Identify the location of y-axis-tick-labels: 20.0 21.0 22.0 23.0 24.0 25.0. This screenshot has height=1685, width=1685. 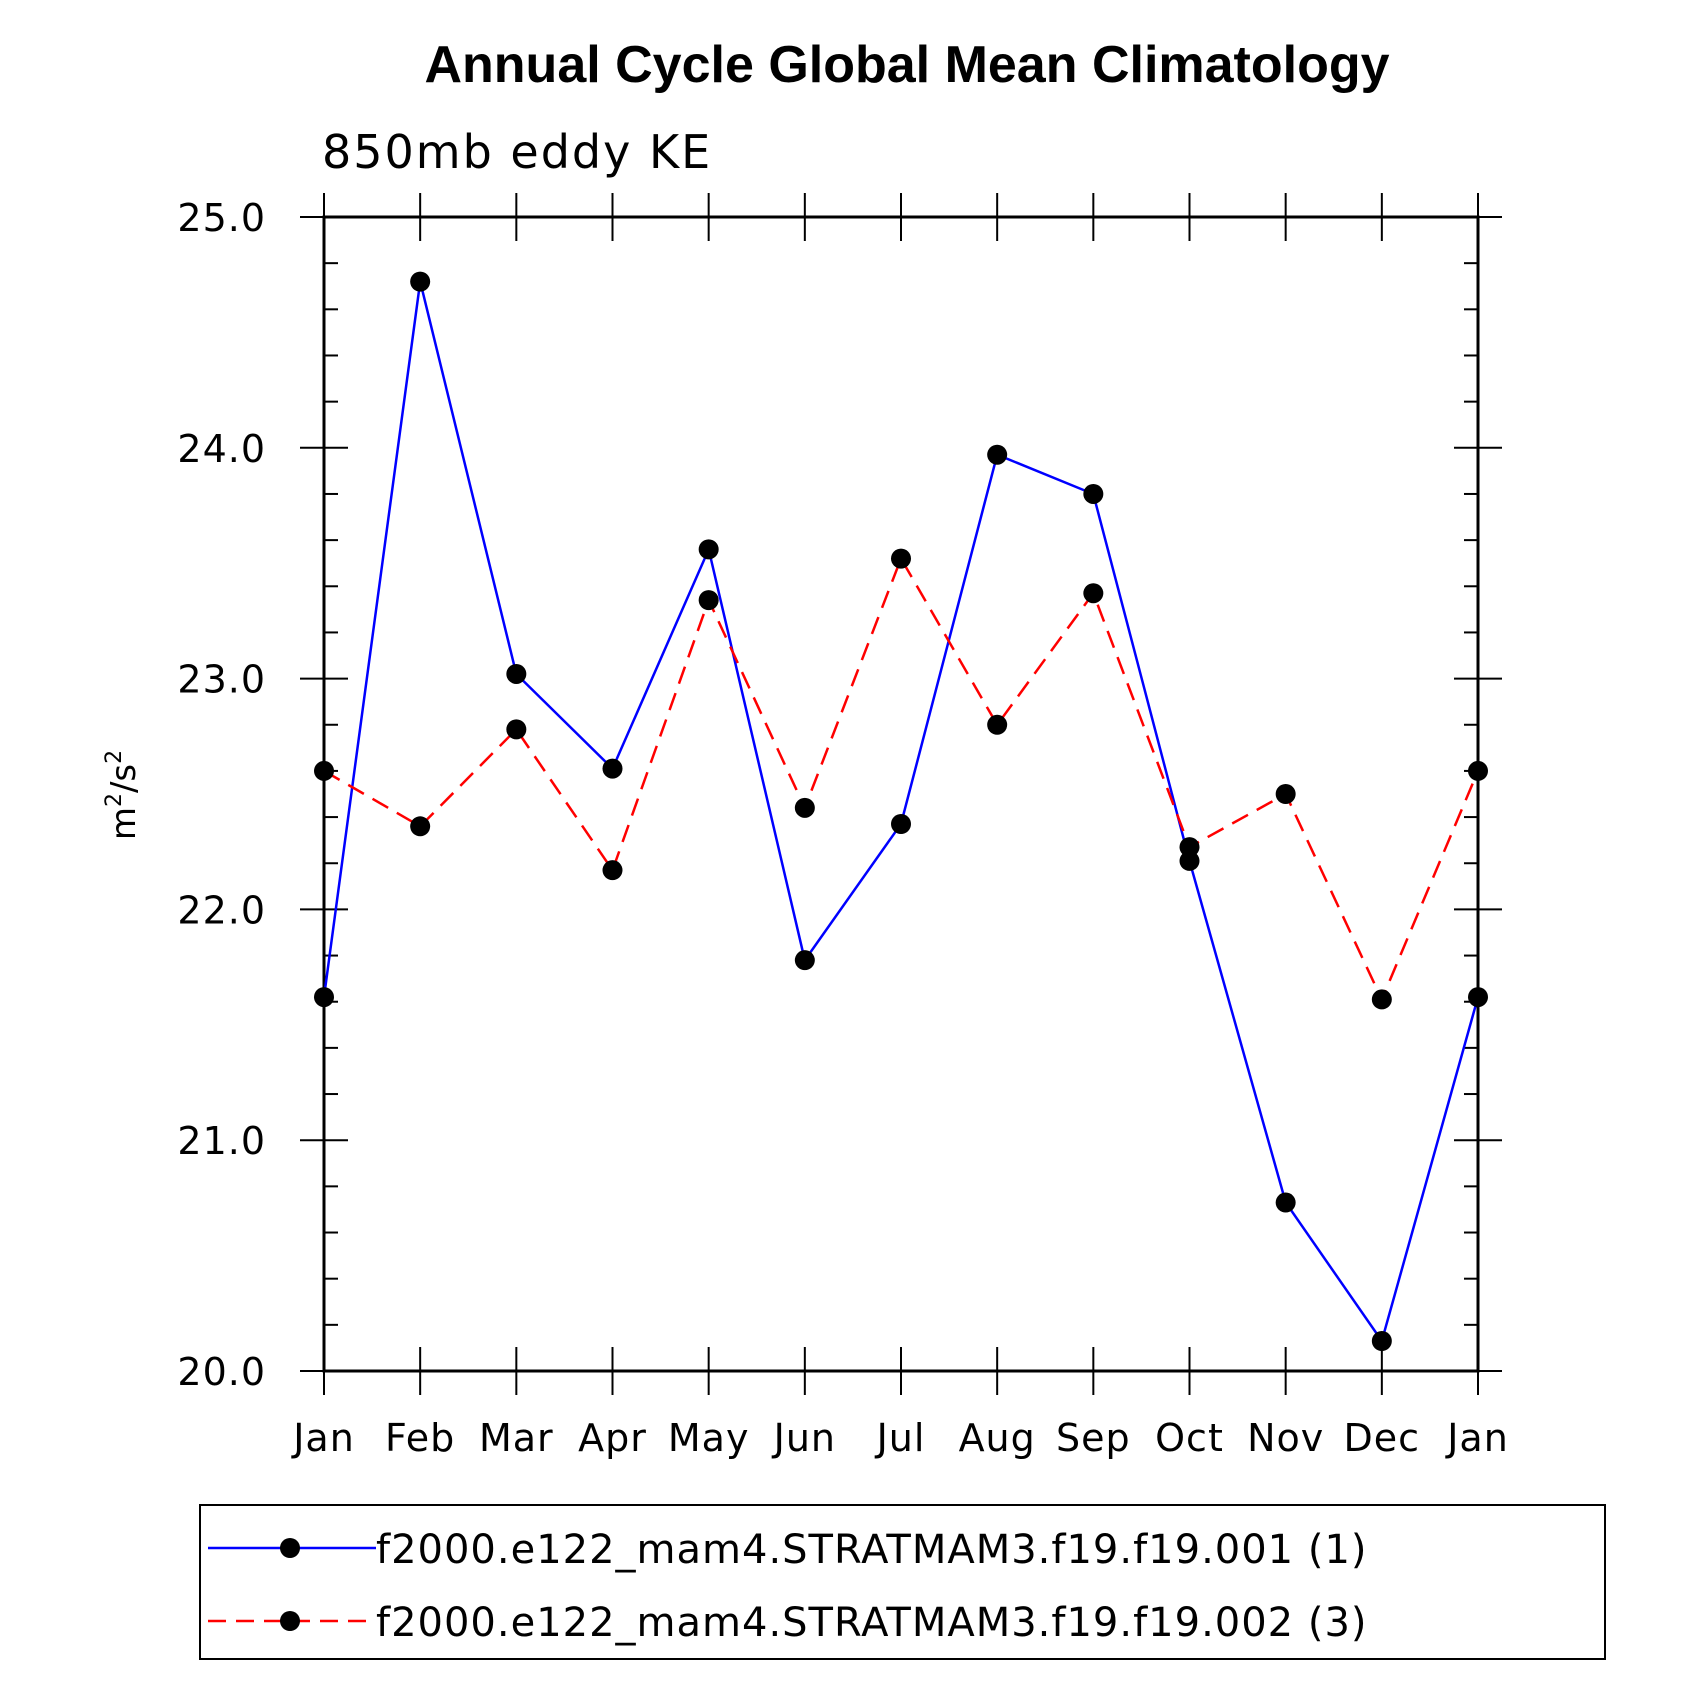
(221, 795).